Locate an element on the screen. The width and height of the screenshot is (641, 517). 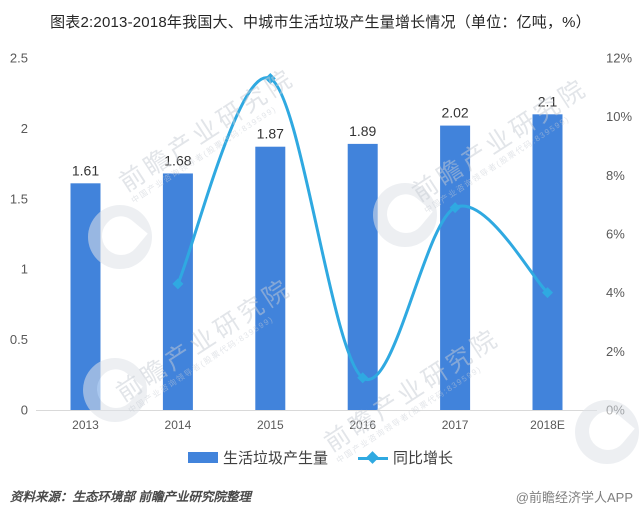
line-series-swatch-icon is located at coordinates (373, 457).